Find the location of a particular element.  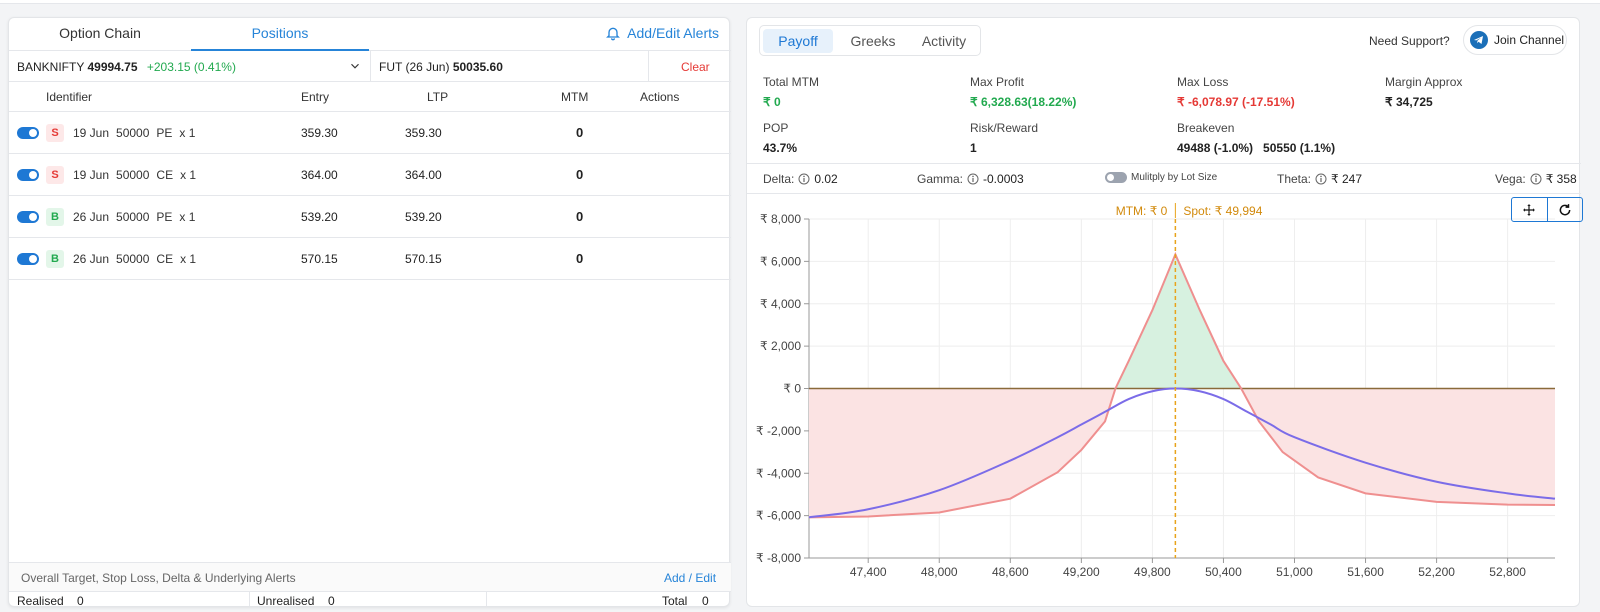

mtm: 0 is located at coordinates (580, 132).